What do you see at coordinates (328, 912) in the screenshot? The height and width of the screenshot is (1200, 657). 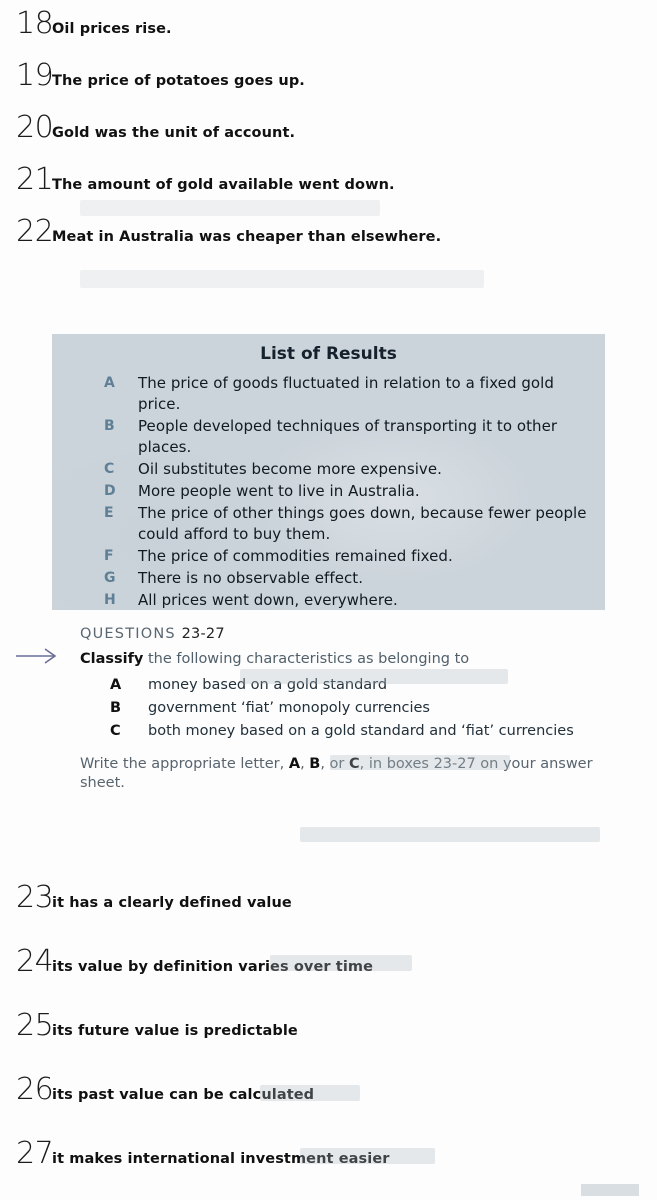 I see `question-row: 23 it has a clearly defined value` at bounding box center [328, 912].